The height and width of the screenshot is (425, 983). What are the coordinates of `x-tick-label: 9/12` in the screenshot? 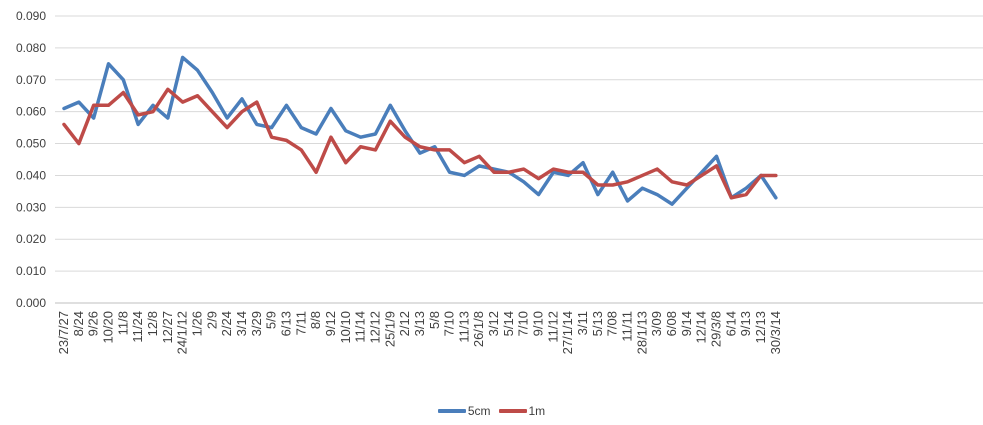 It's located at (330, 323).